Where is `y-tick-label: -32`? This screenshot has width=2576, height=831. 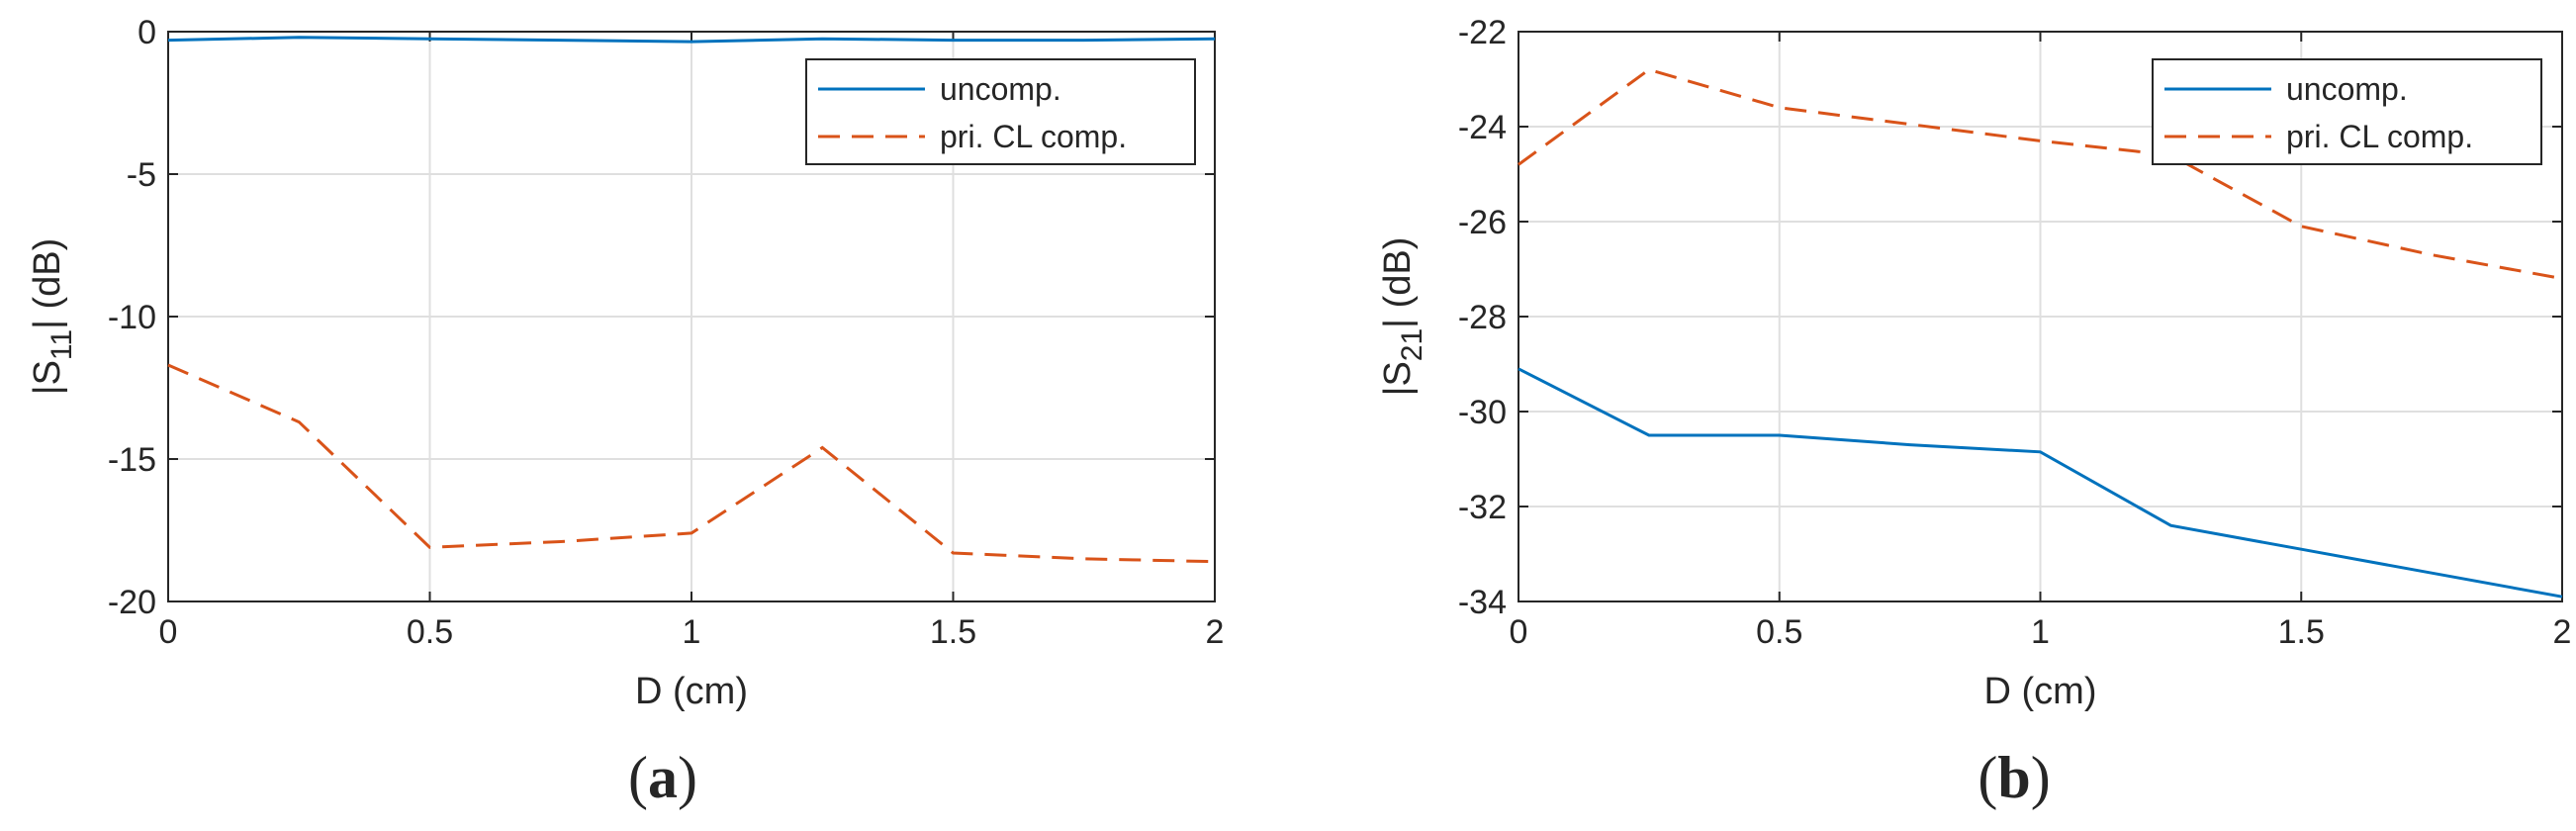 y-tick-label: -32 is located at coordinates (1483, 507).